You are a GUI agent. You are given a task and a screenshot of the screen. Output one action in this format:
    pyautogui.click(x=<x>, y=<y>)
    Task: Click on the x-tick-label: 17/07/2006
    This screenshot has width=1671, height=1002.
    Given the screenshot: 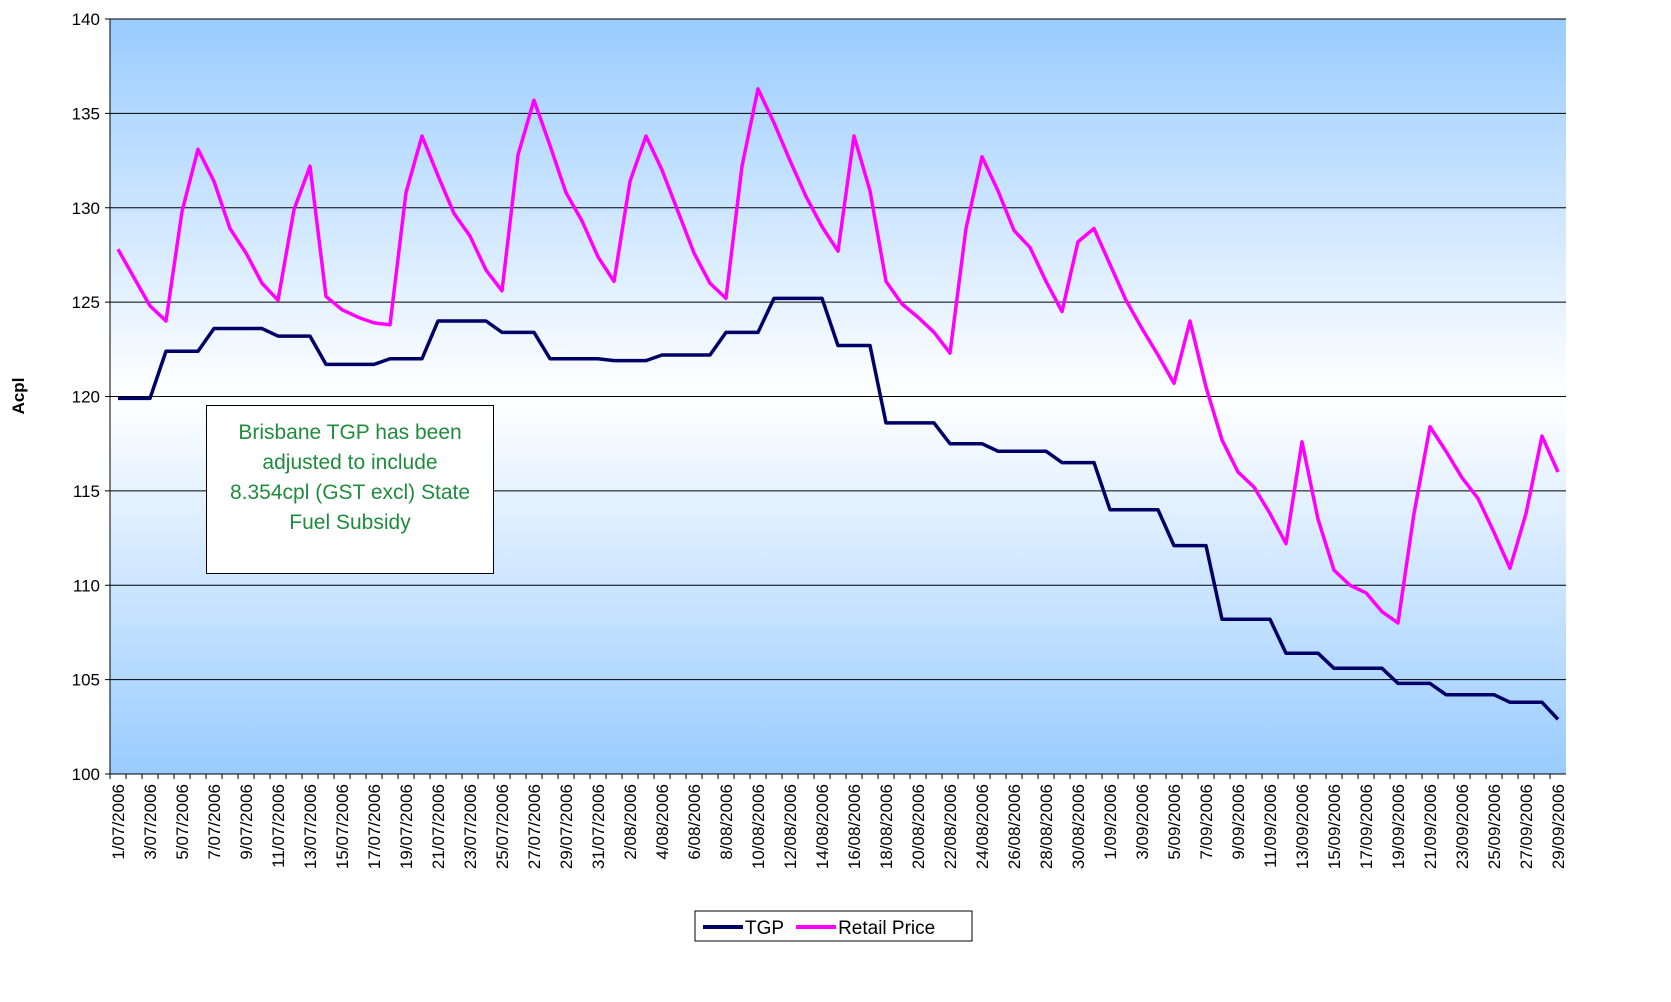 What is the action you would take?
    pyautogui.click(x=374, y=826)
    